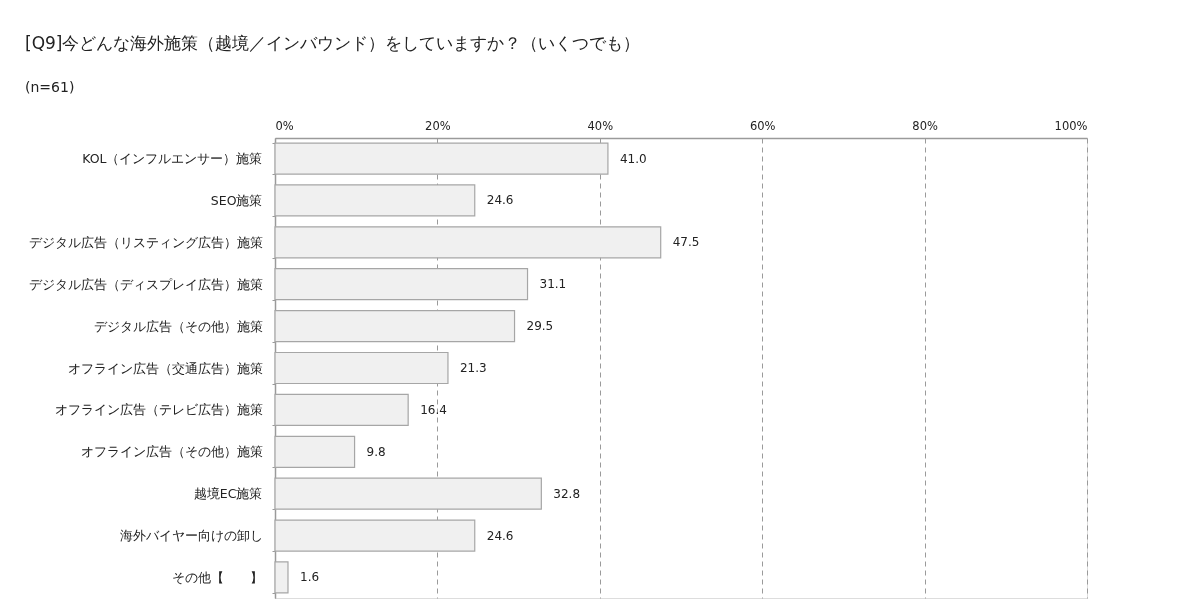 The width and height of the screenshot is (1200, 615). I want to click on data-label: 31.1, so click(553, 284).